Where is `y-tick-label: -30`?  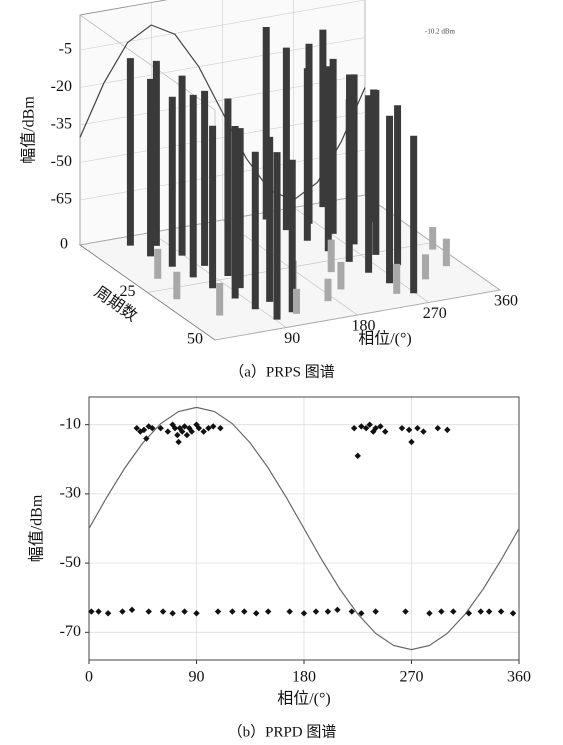
y-tick-label: -30 is located at coordinates (70, 493).